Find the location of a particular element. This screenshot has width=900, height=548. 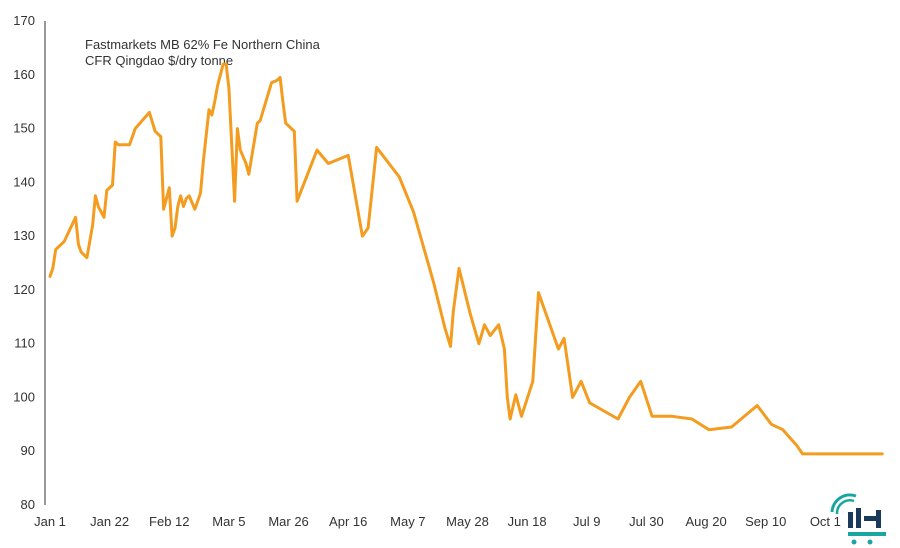

x-tick-label: Oct 1 is located at coordinates (825, 521).